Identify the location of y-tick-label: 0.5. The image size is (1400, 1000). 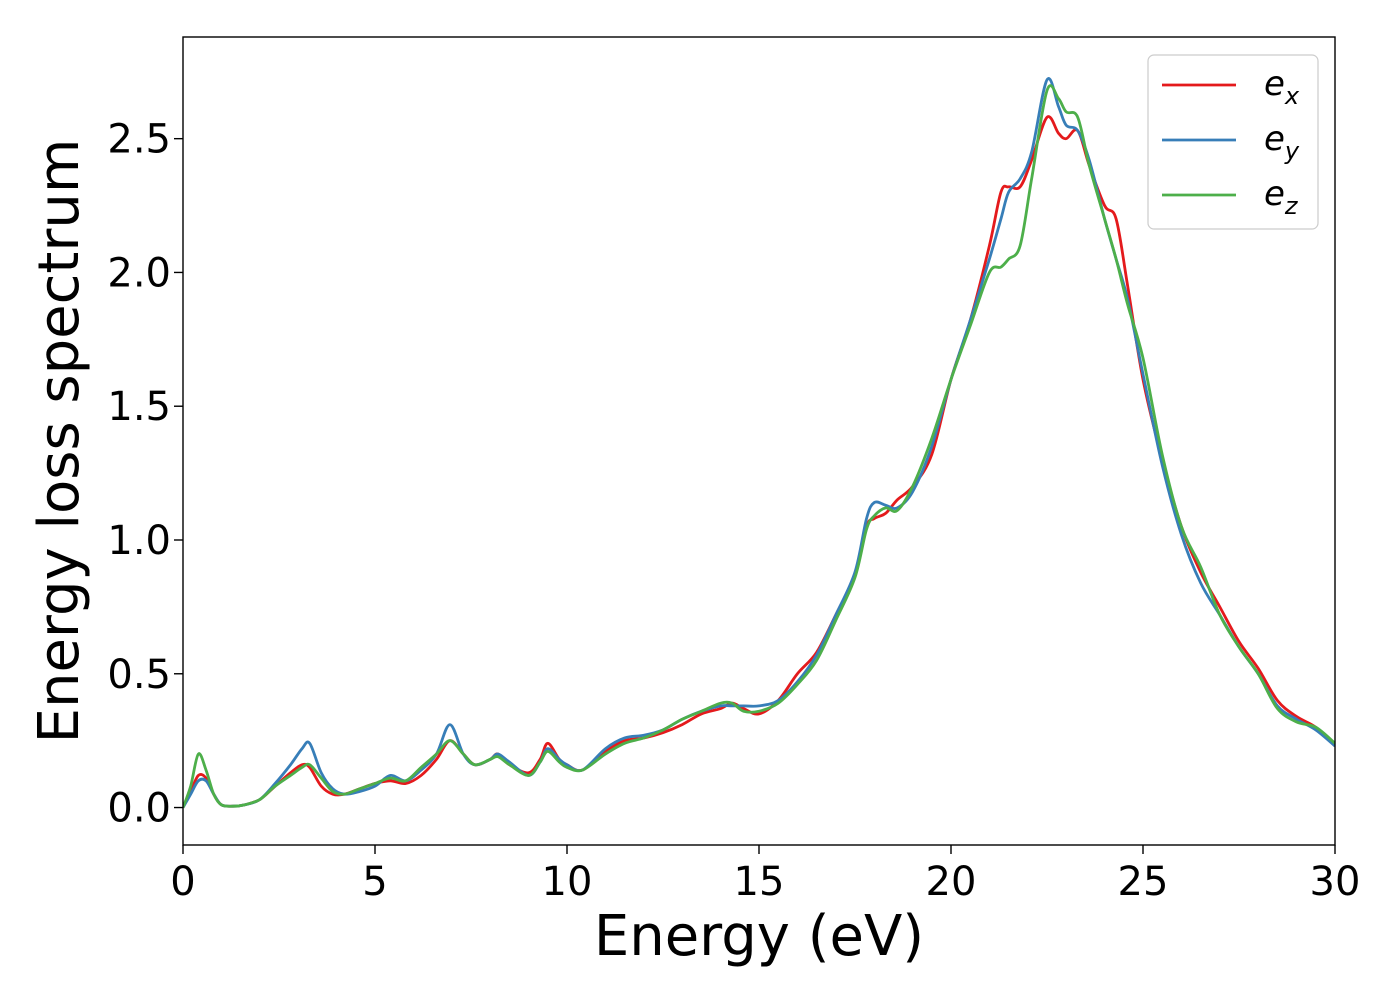
(139, 675).